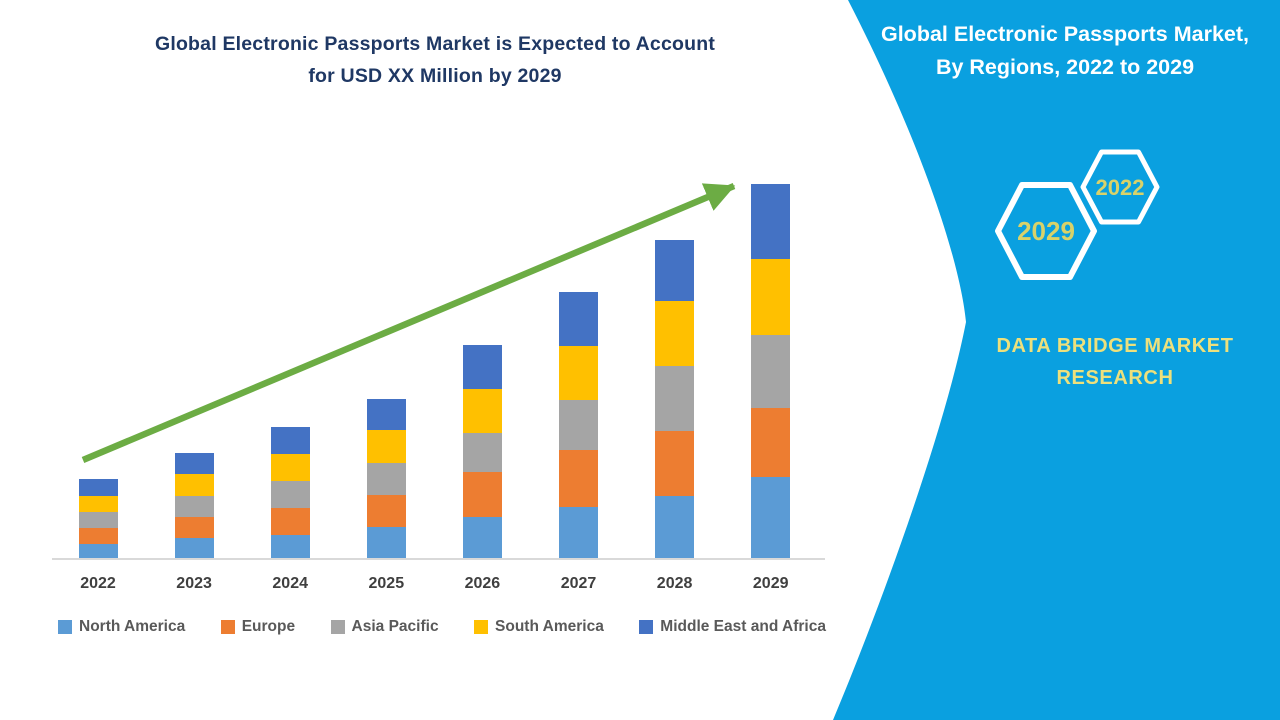 This screenshot has width=1280, height=720. What do you see at coordinates (290, 467) in the screenshot?
I see `bar-segment-2024-south-america` at bounding box center [290, 467].